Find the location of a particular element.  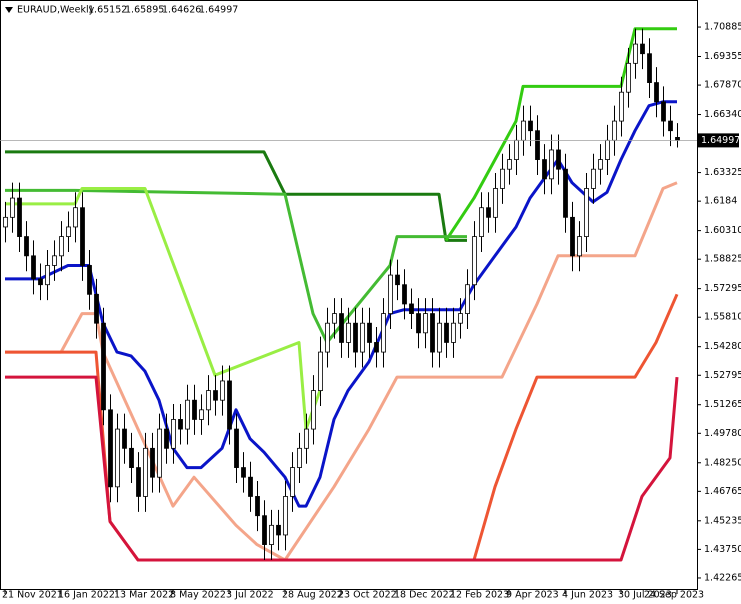

y-tick-label: 1.63325 is located at coordinates (722, 172).